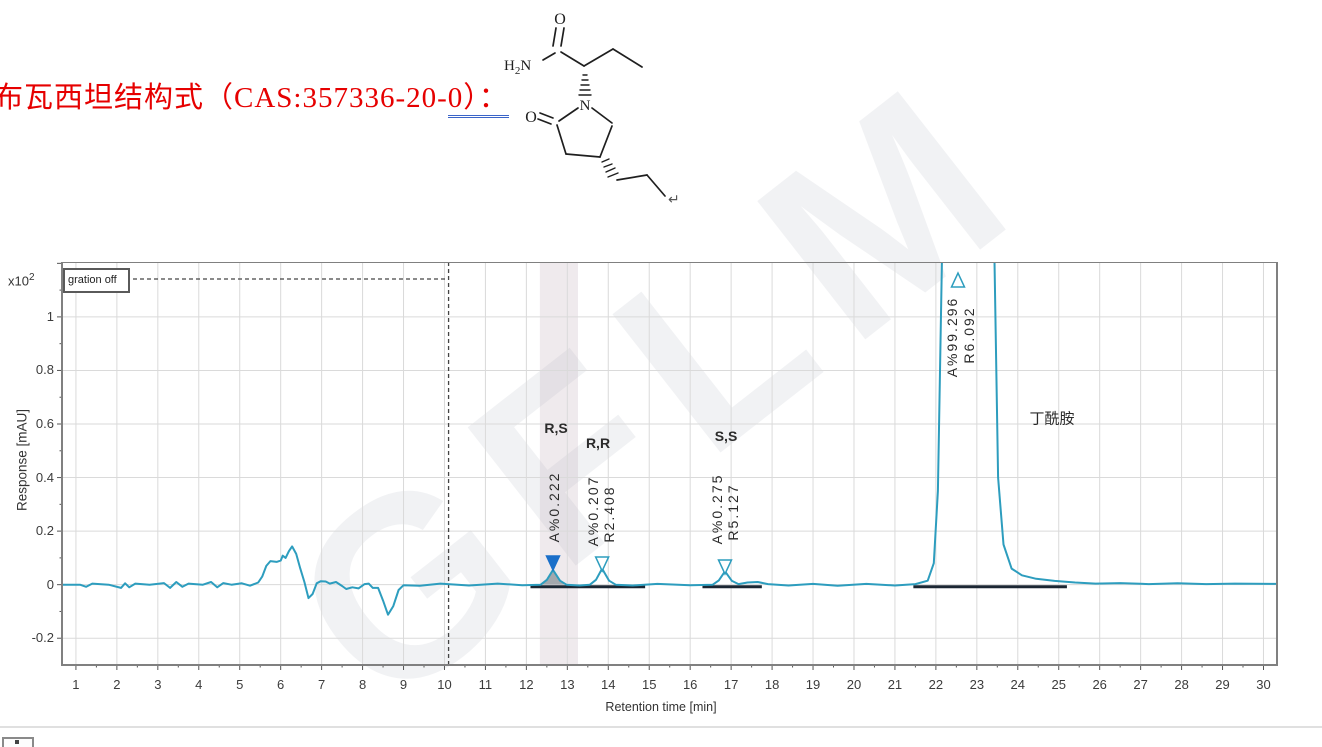  I want to click on x-tick-label-4: 4, so click(199, 684).